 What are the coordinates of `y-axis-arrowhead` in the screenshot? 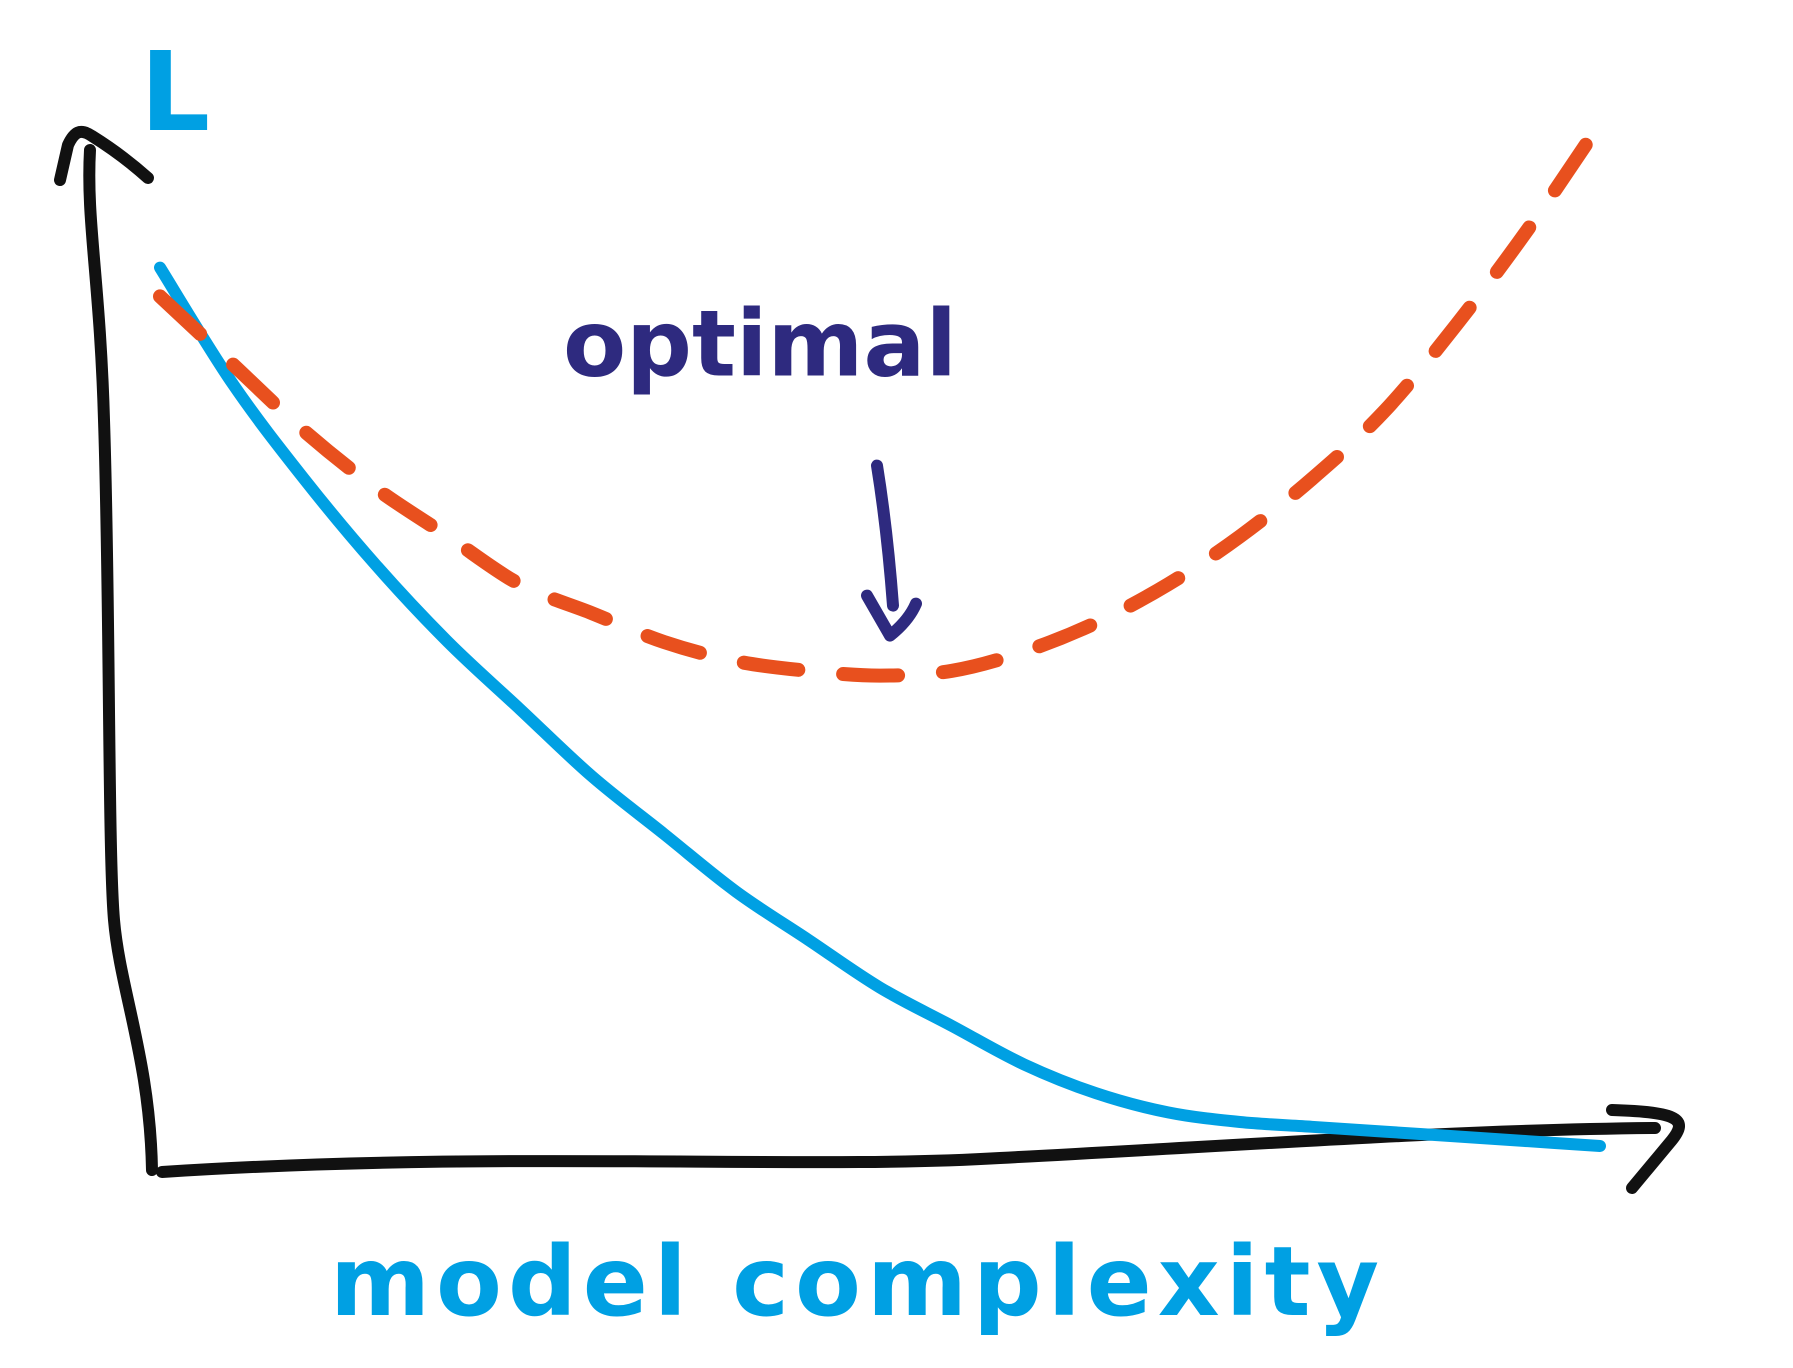 It's located at (104, 155).